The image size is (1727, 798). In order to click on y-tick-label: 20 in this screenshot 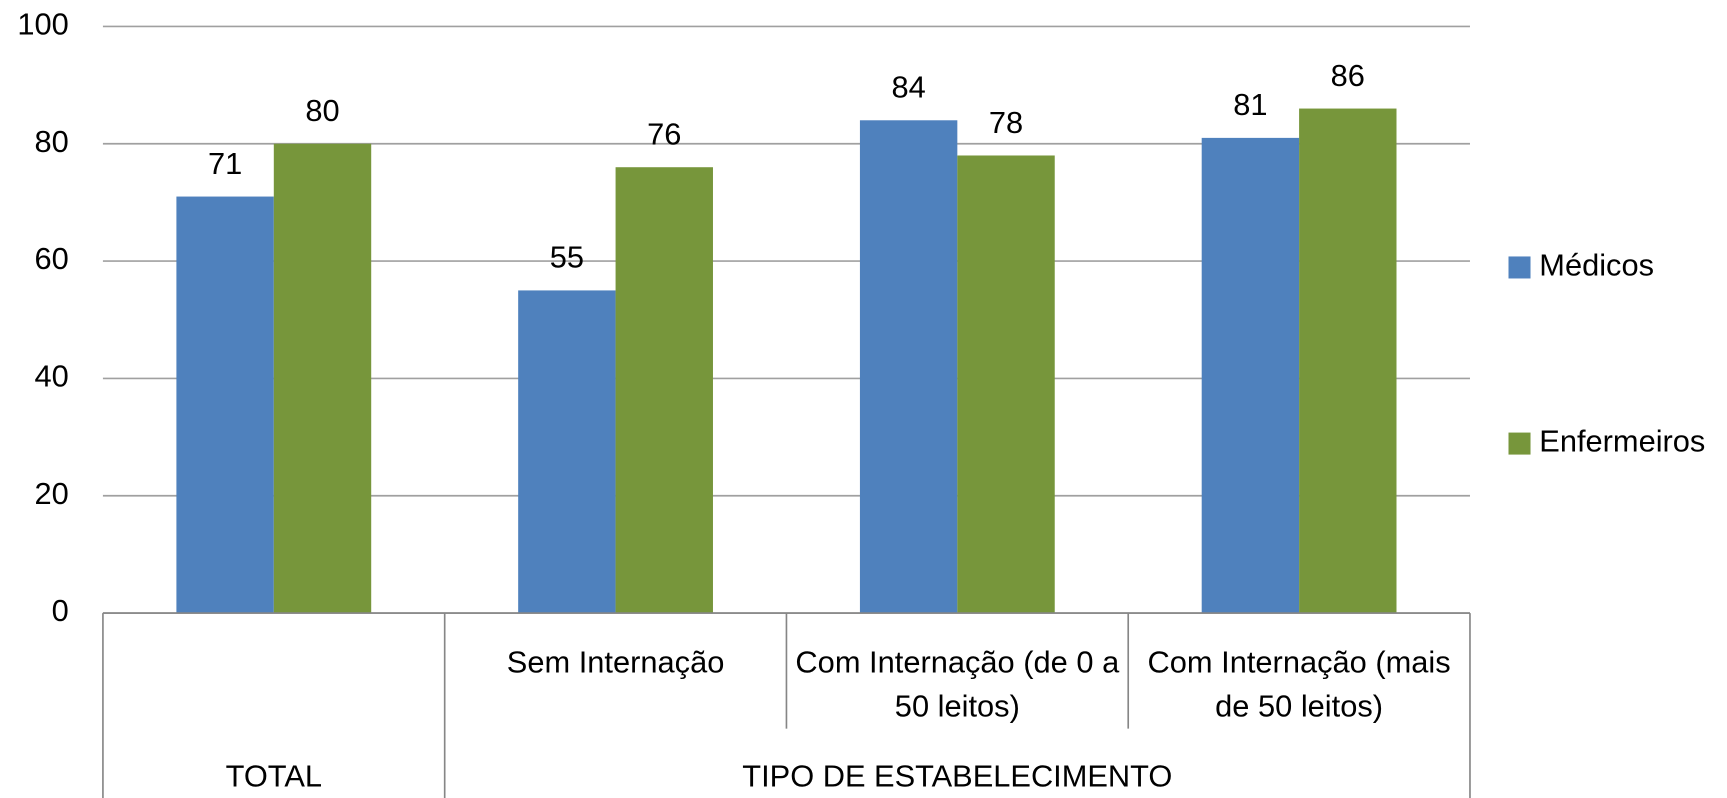, I will do `click(52, 493)`.